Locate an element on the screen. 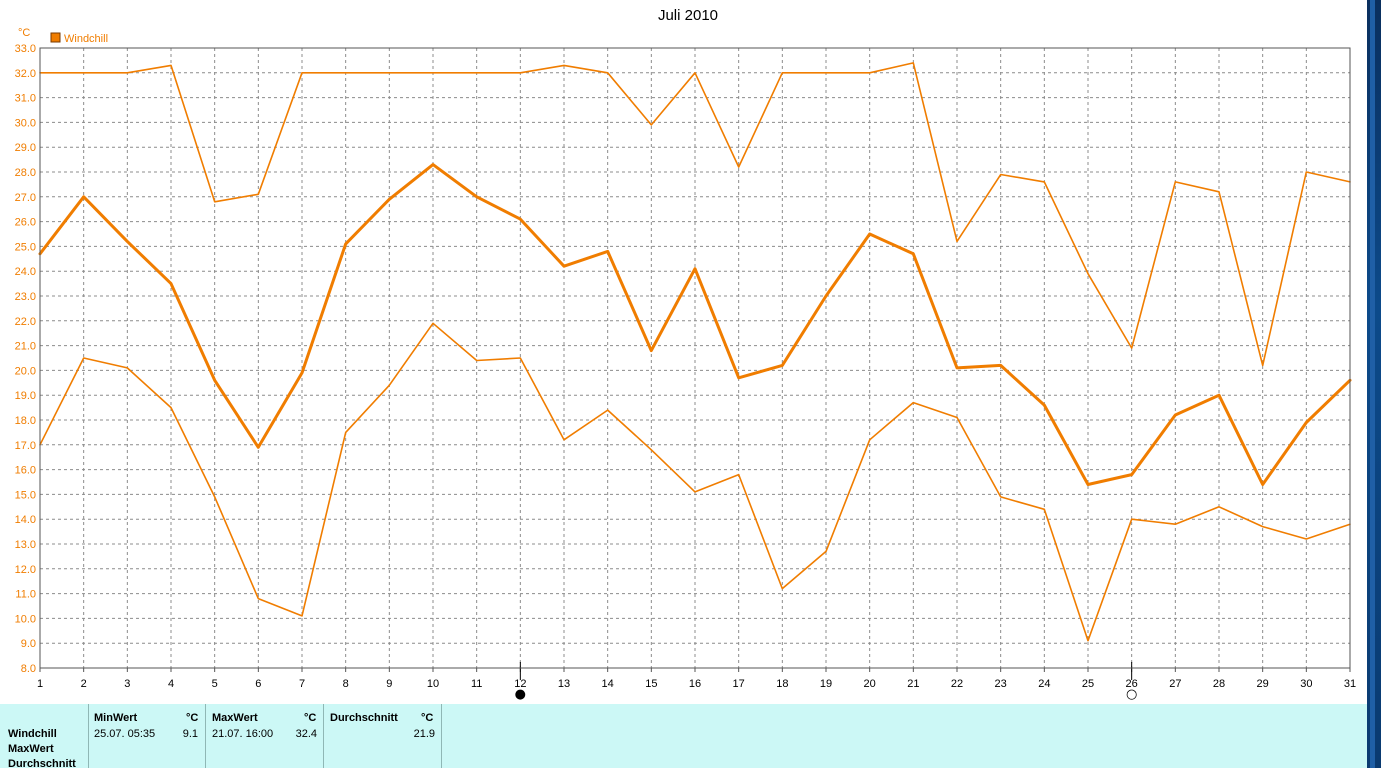  x-tick-label: 28 is located at coordinates (1219, 684).